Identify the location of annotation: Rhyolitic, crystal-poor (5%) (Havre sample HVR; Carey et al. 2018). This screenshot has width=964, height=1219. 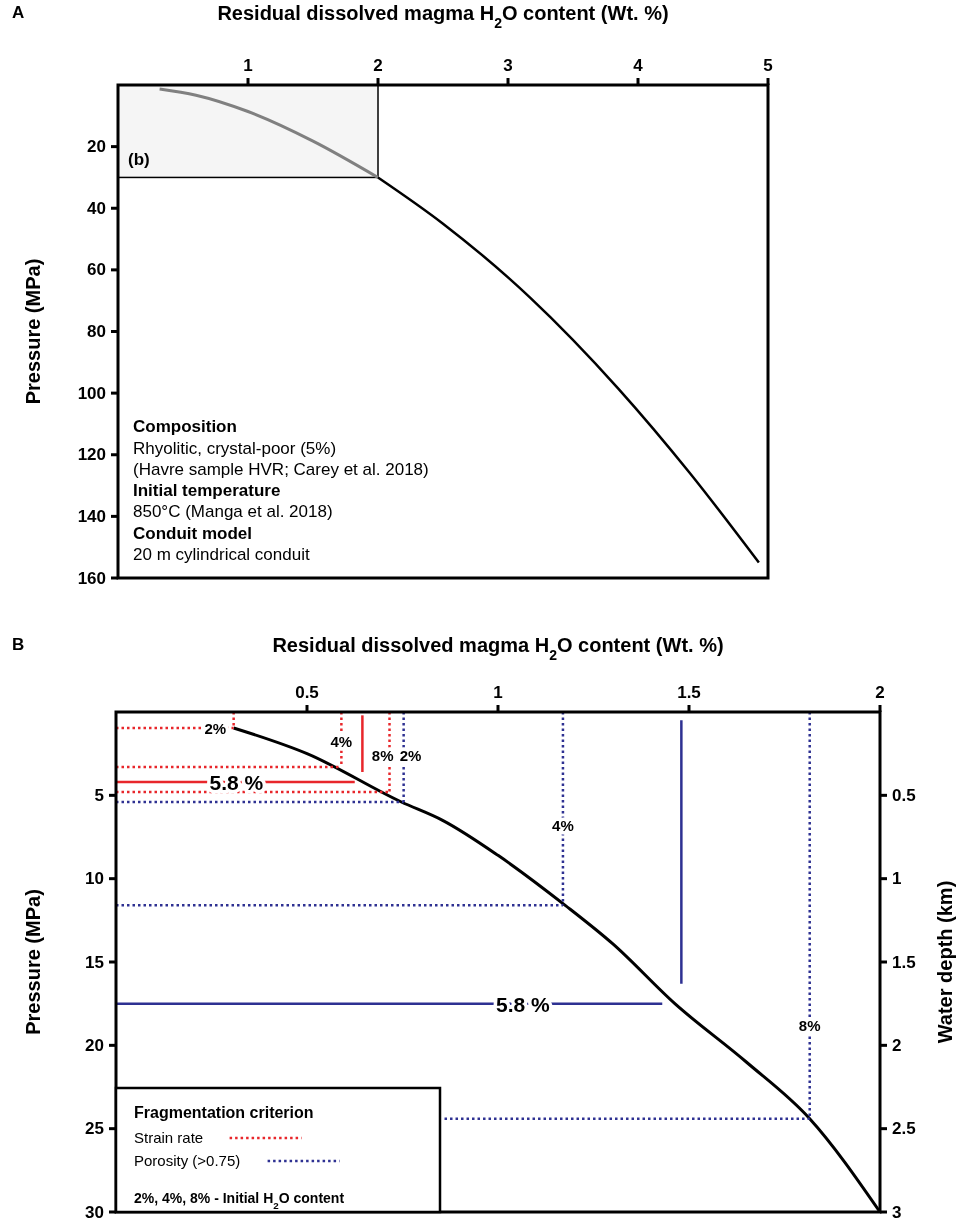
(281, 458).